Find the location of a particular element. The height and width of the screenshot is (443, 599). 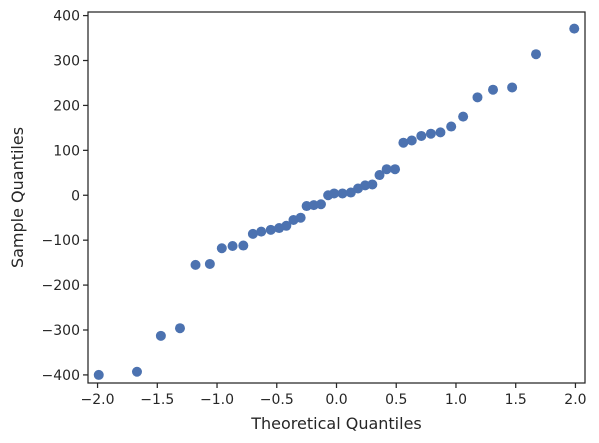

y-tick-label: −100 is located at coordinates (61, 241).